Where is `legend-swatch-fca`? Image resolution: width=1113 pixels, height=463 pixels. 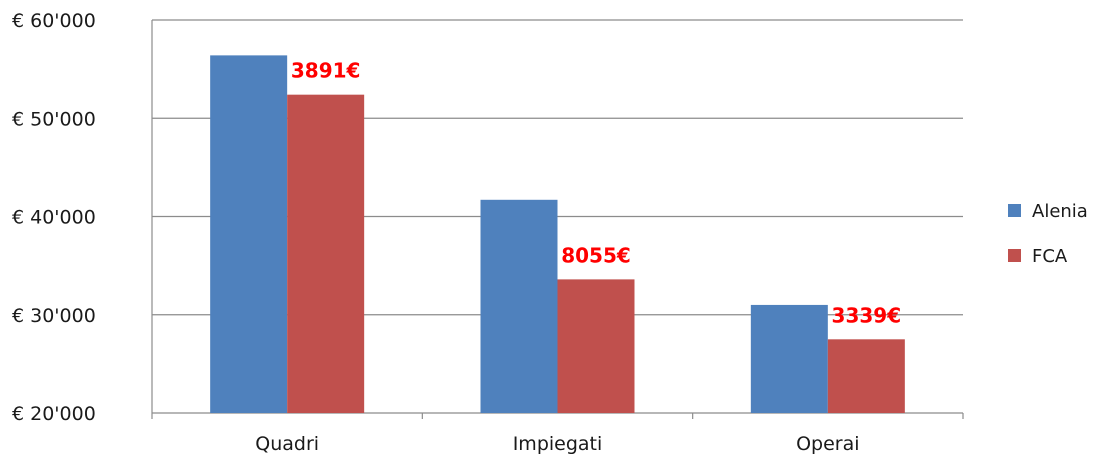
legend-swatch-fca is located at coordinates (1014, 255).